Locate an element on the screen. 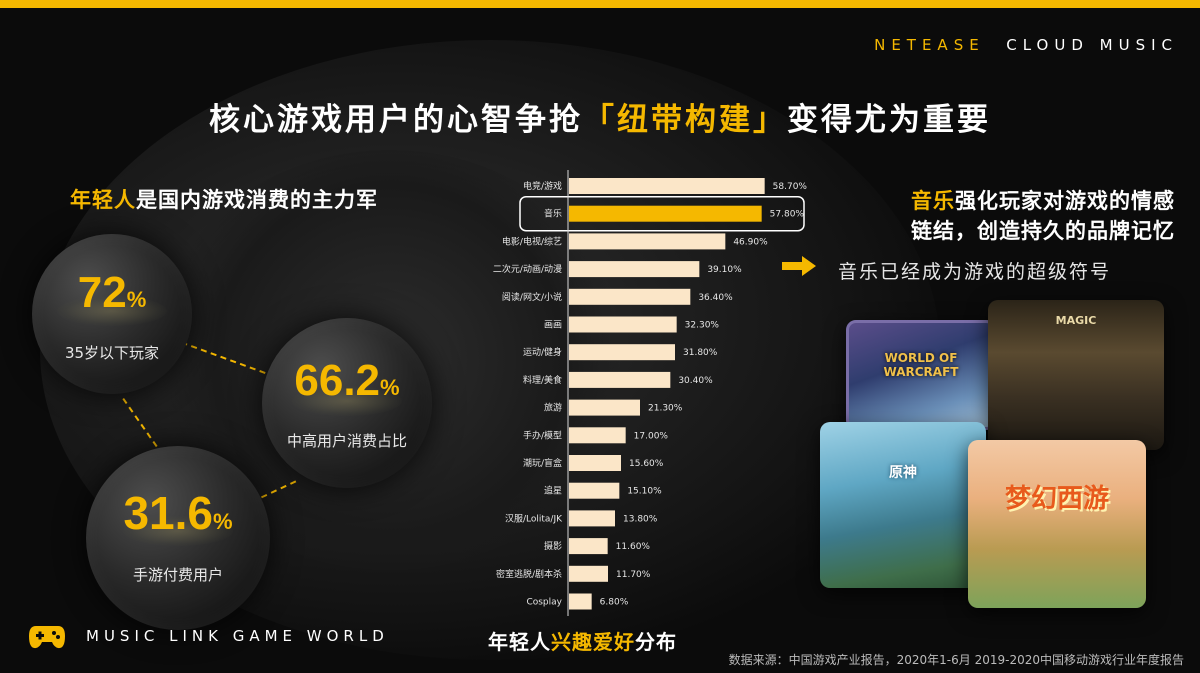 This screenshot has height=673, width=1200. value-label: 13.80% is located at coordinates (640, 519).